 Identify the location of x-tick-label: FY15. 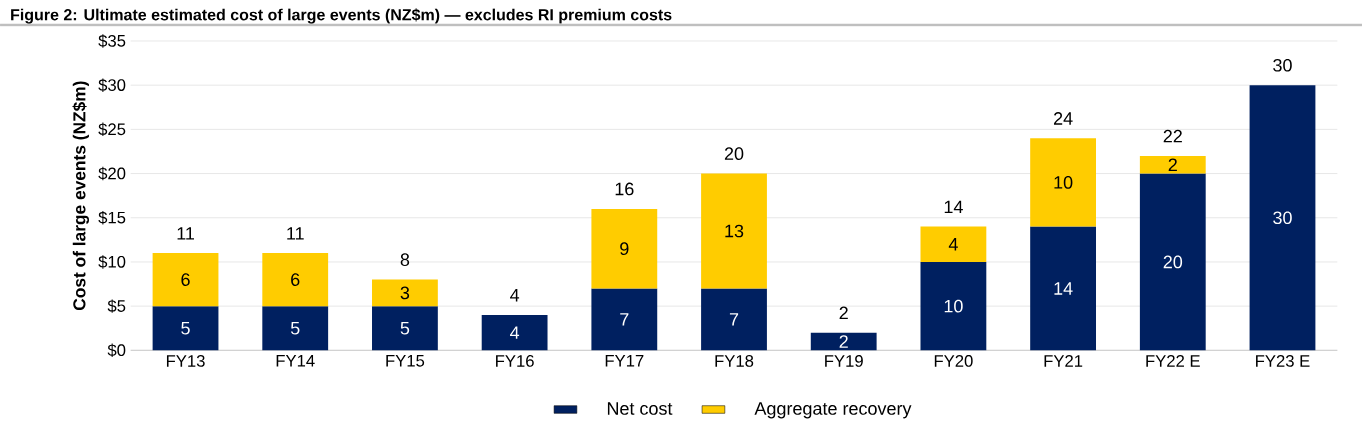
(405, 361).